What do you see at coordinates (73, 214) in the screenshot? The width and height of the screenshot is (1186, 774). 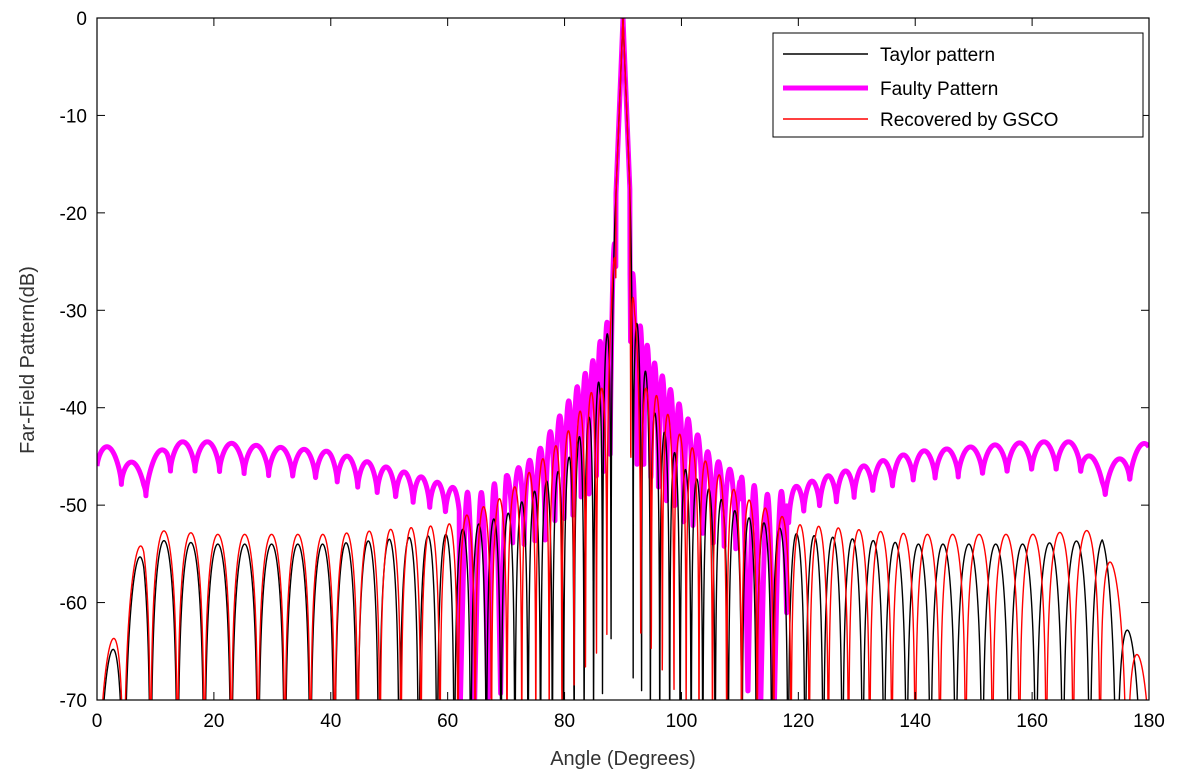 I see `y-tick-label: -20` at bounding box center [73, 214].